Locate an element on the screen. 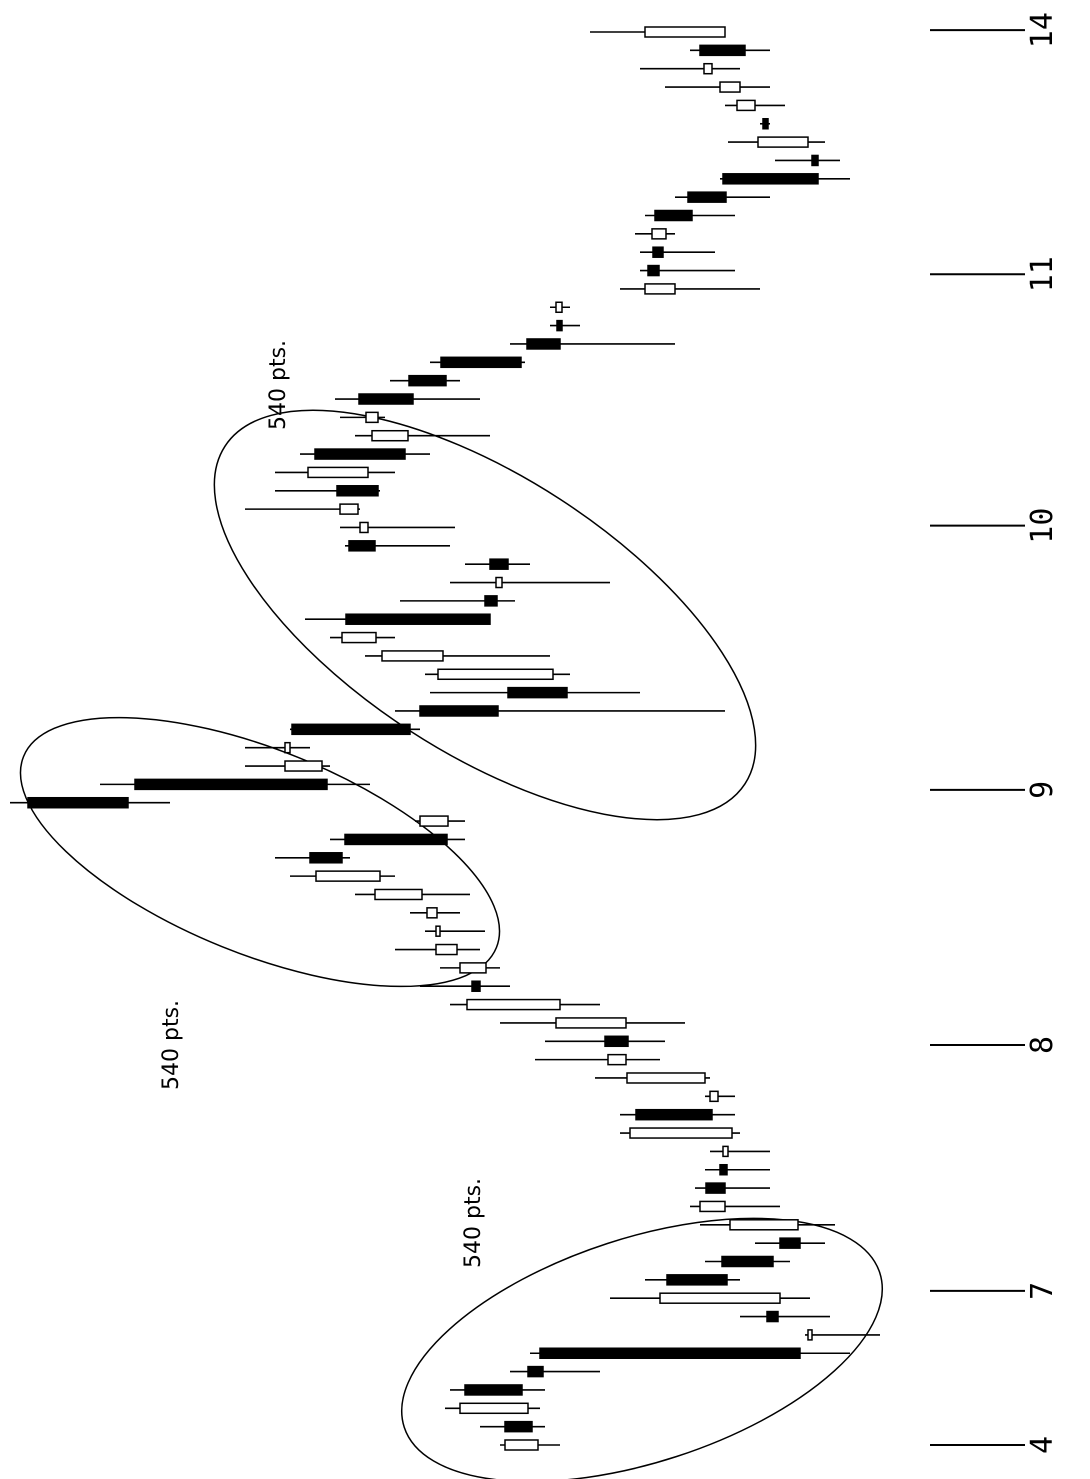 This screenshot has height=1479, width=1090. x-tick-label: 11 is located at coordinates (1042, 274).